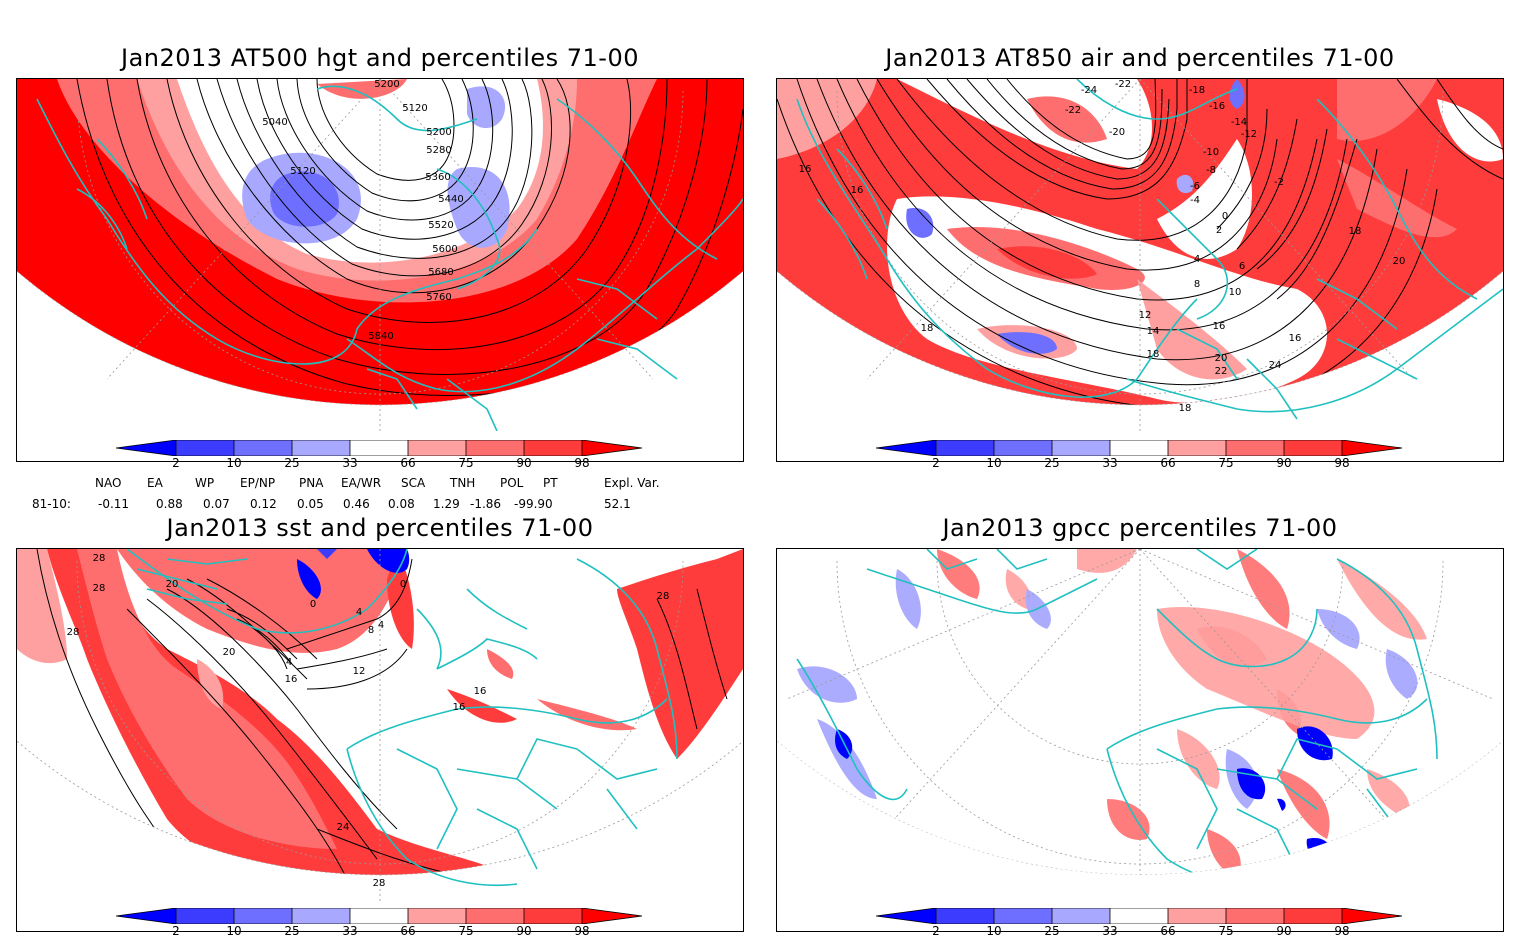 Image resolution: width=1520 pixels, height=944 pixels. I want to click on index-value: -0.11, so click(114, 504).